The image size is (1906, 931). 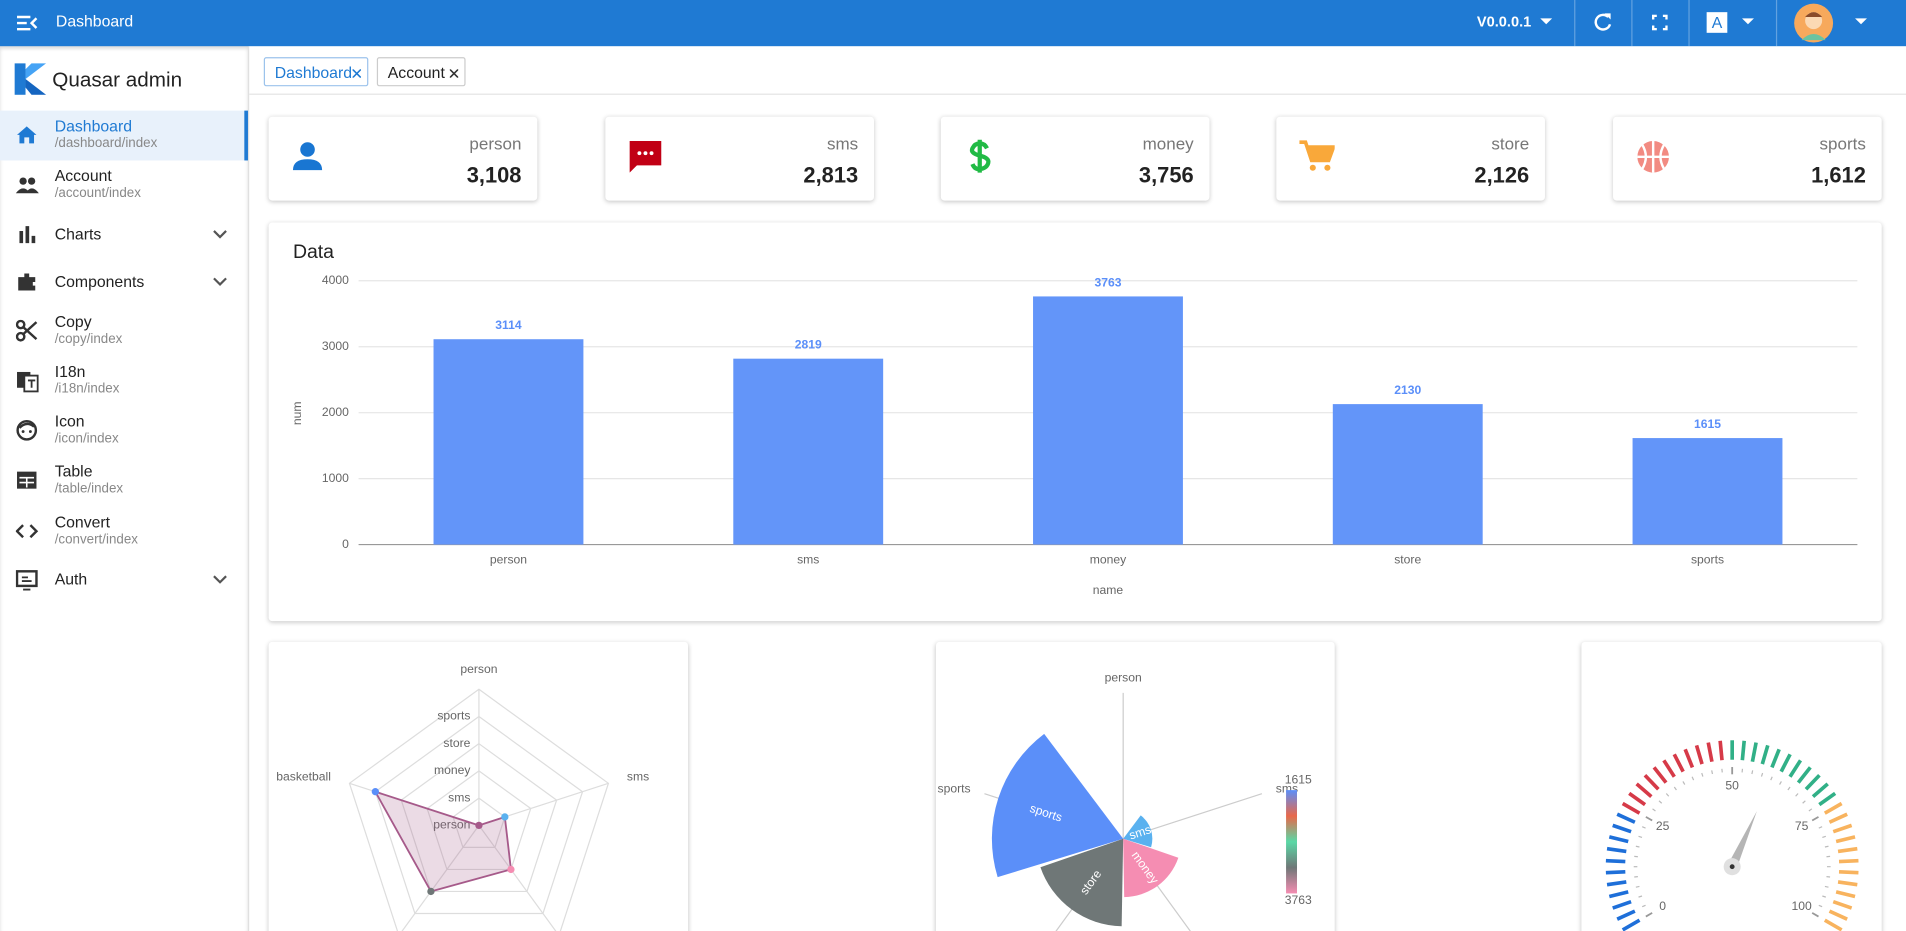 I want to click on refresh-button, so click(x=1602, y=22).